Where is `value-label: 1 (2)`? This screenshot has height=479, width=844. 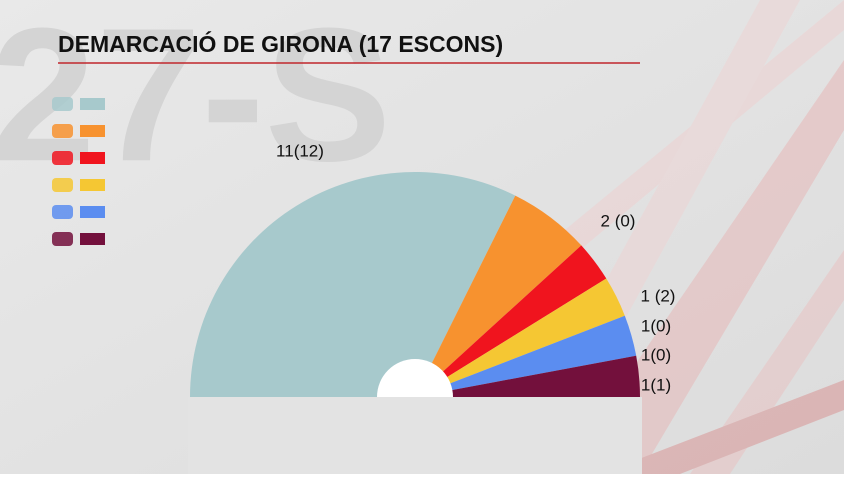 value-label: 1 (2) is located at coordinates (658, 295).